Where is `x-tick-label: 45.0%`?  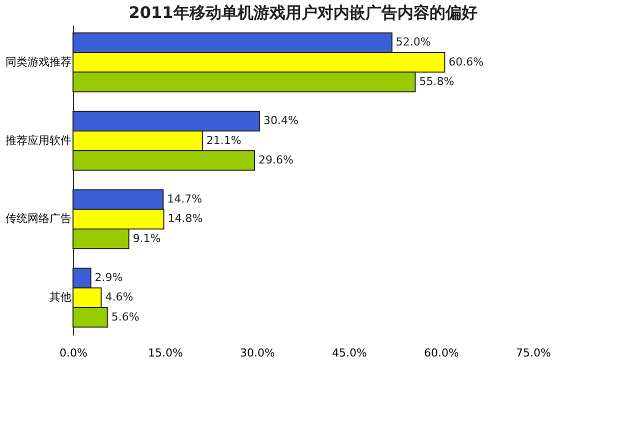
x-tick-label: 45.0% is located at coordinates (349, 353).